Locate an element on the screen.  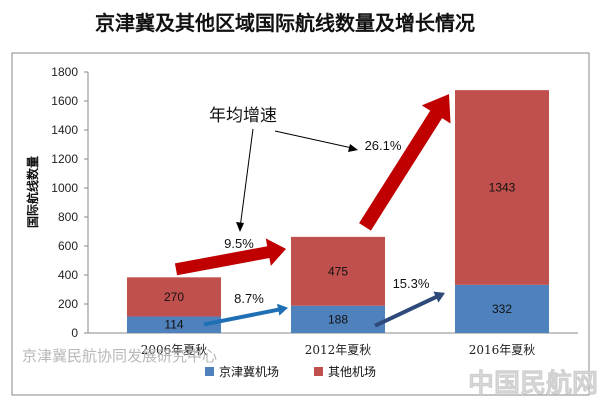
bar-value-label: 475 is located at coordinates (338, 271).